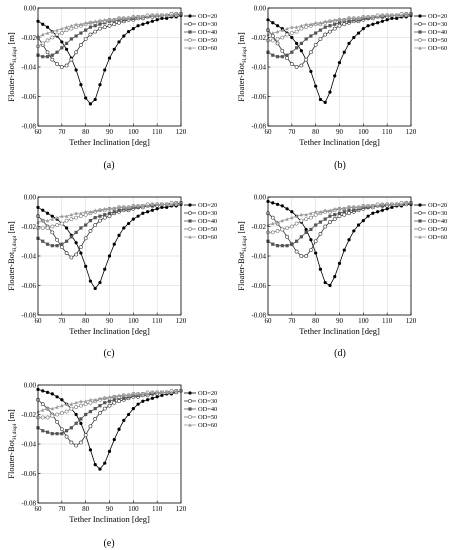 This screenshot has width=460, height=550. I want to click on y-tick-label: -0.02, so click(28, 415).